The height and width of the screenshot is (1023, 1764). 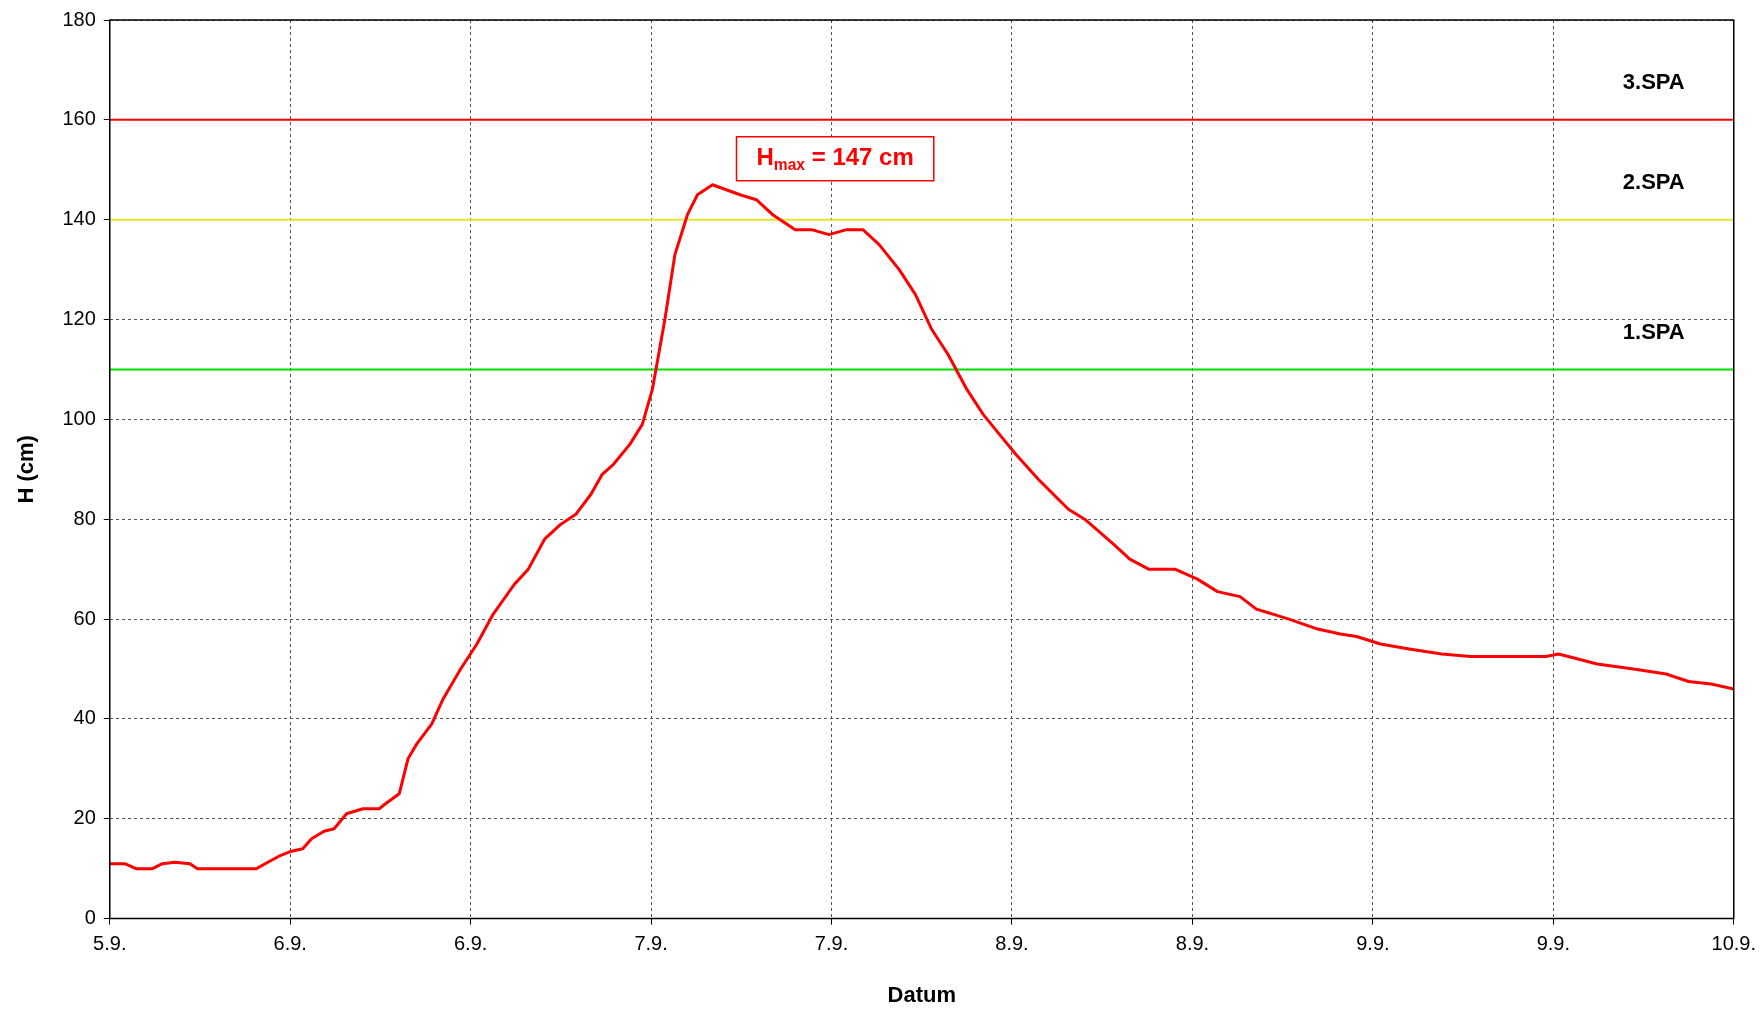 I want to click on x-tick-label: 5.9., so click(x=110, y=943).